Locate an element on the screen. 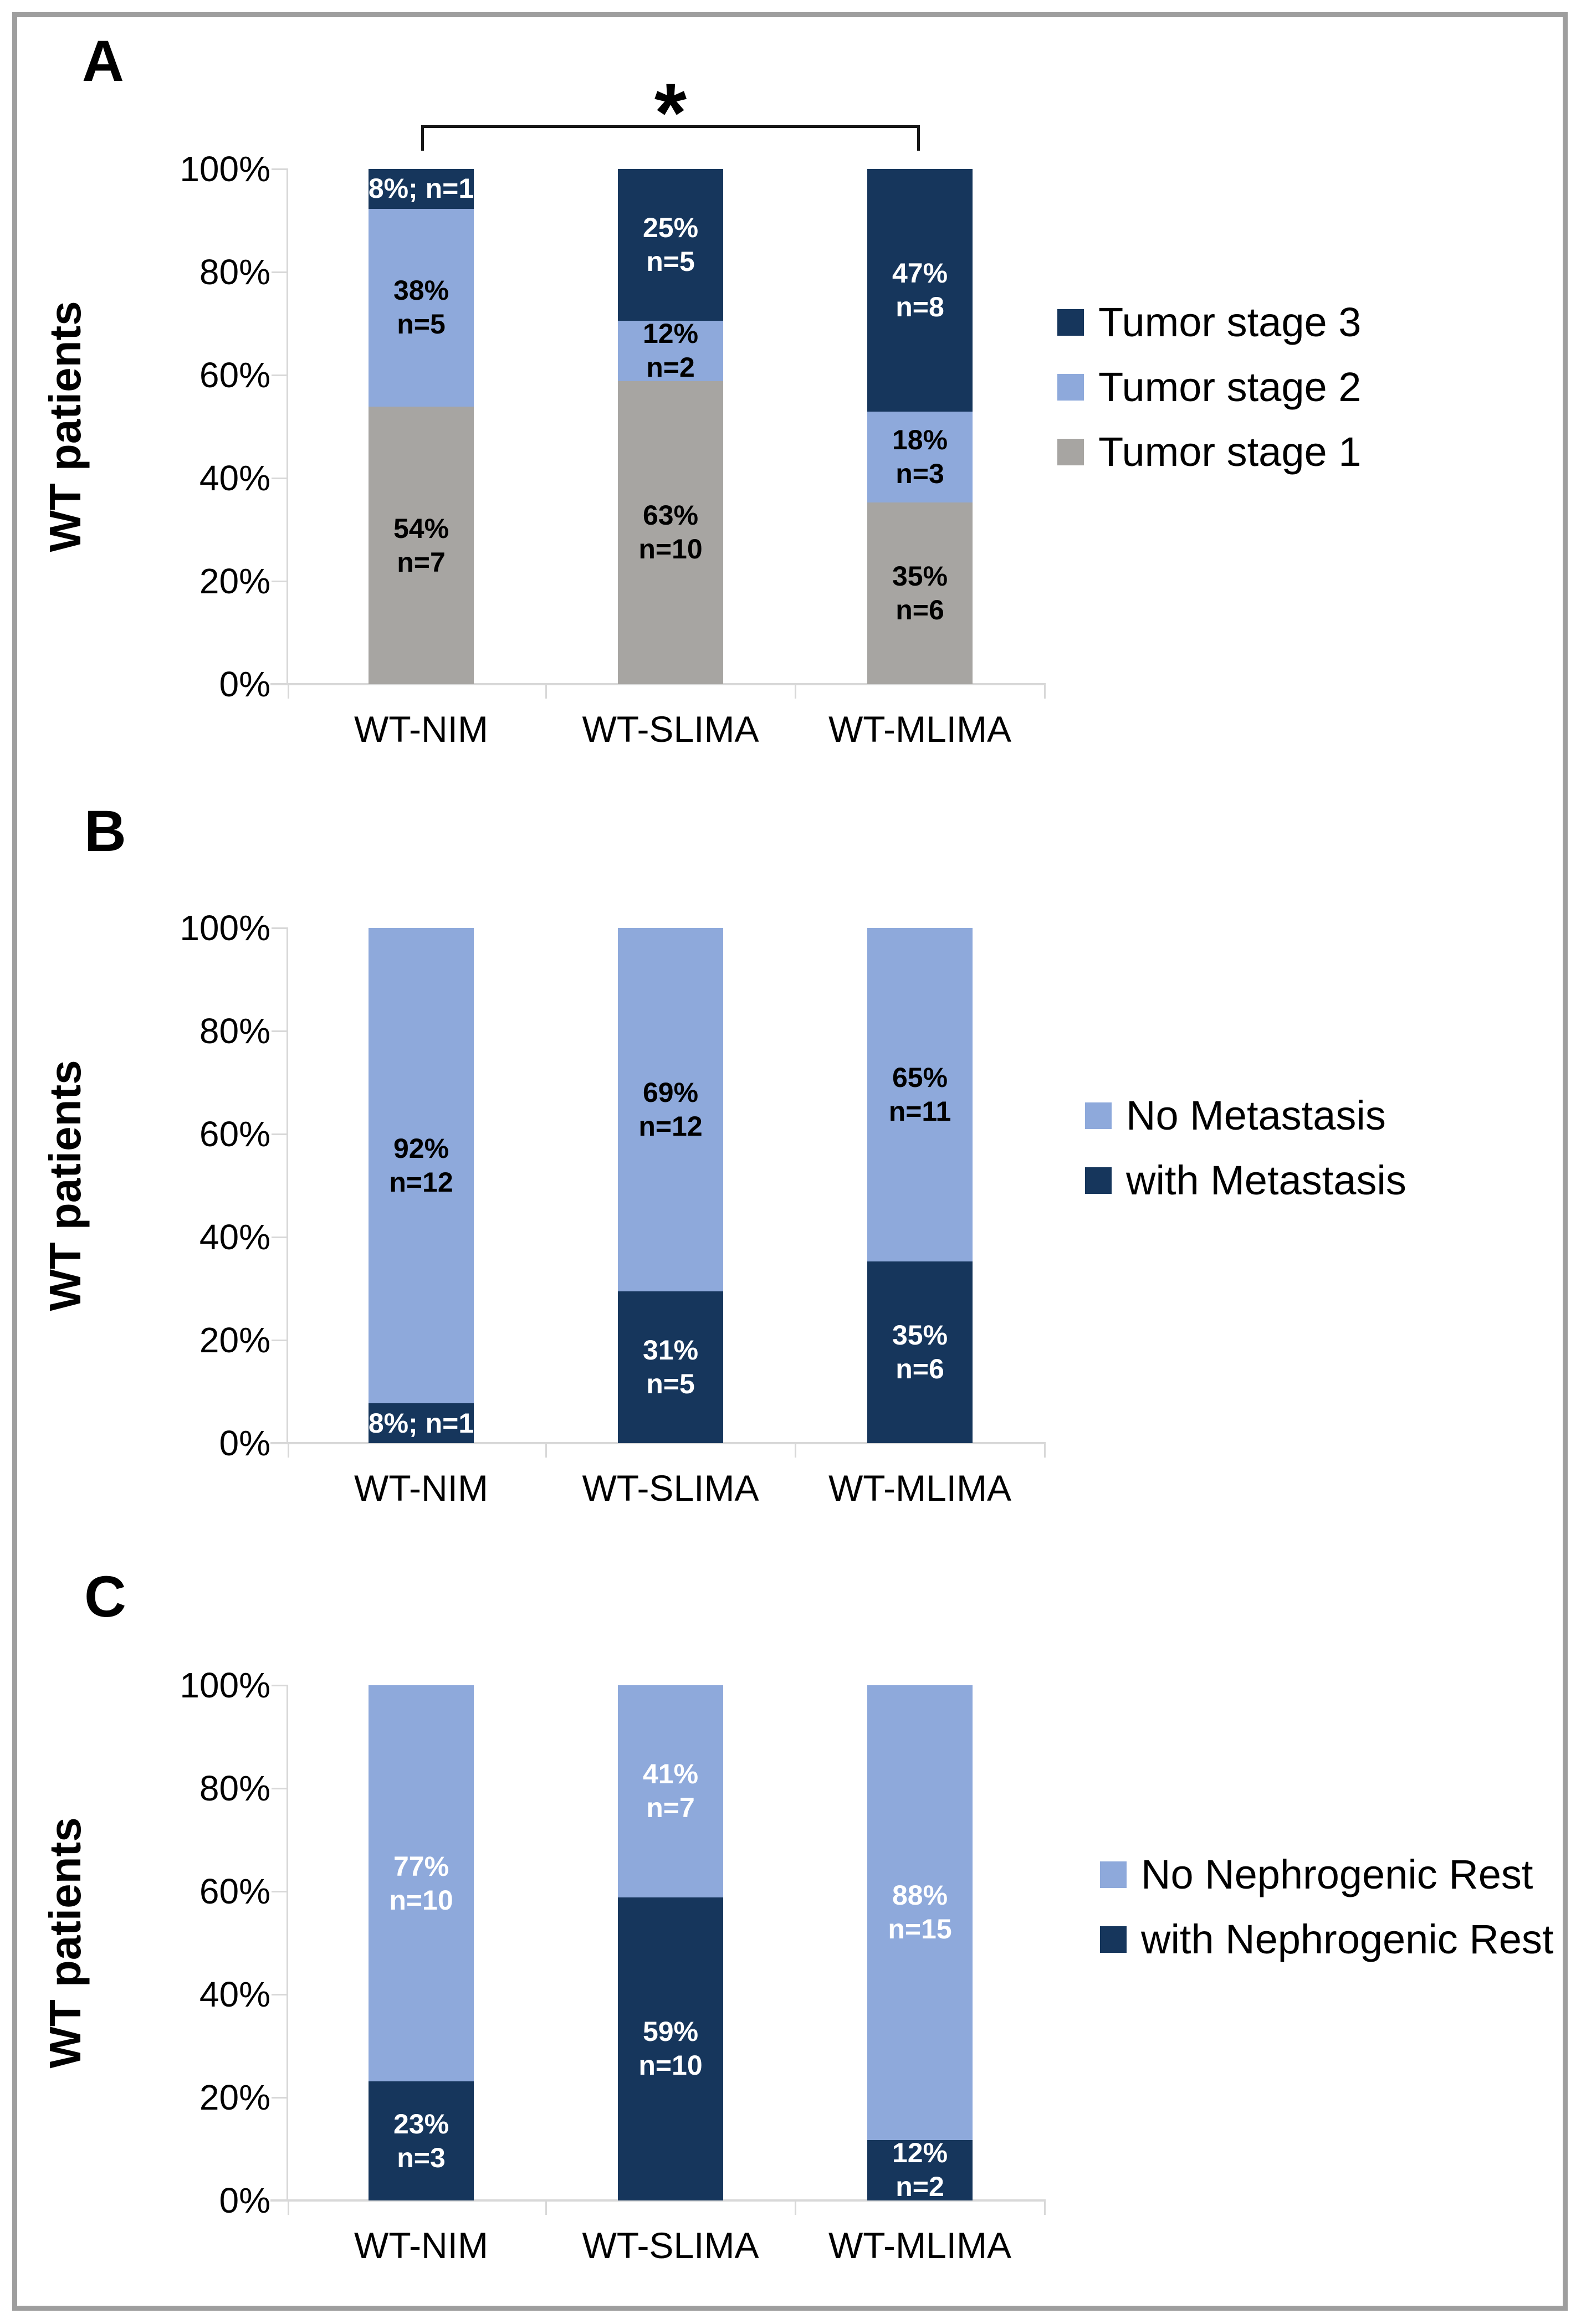 The width and height of the screenshot is (1581, 2324). bar-segment: 59% n=10 is located at coordinates (670, 2048).